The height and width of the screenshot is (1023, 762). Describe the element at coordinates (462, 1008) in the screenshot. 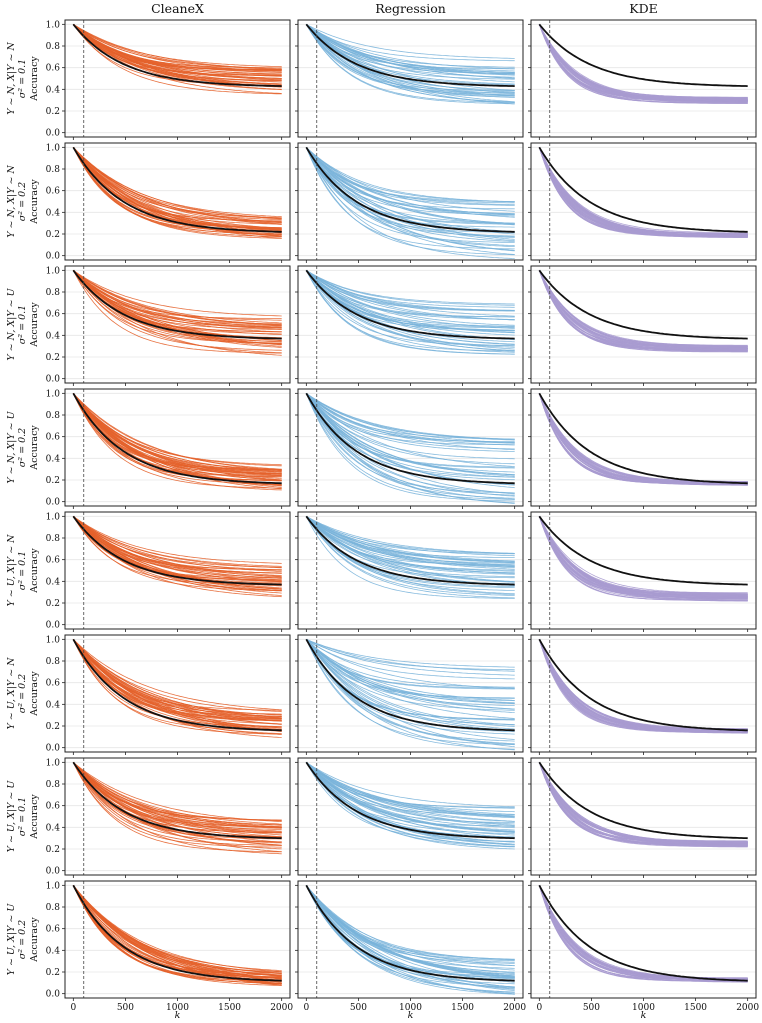

I see `x-tick-label: 1500` at that location.